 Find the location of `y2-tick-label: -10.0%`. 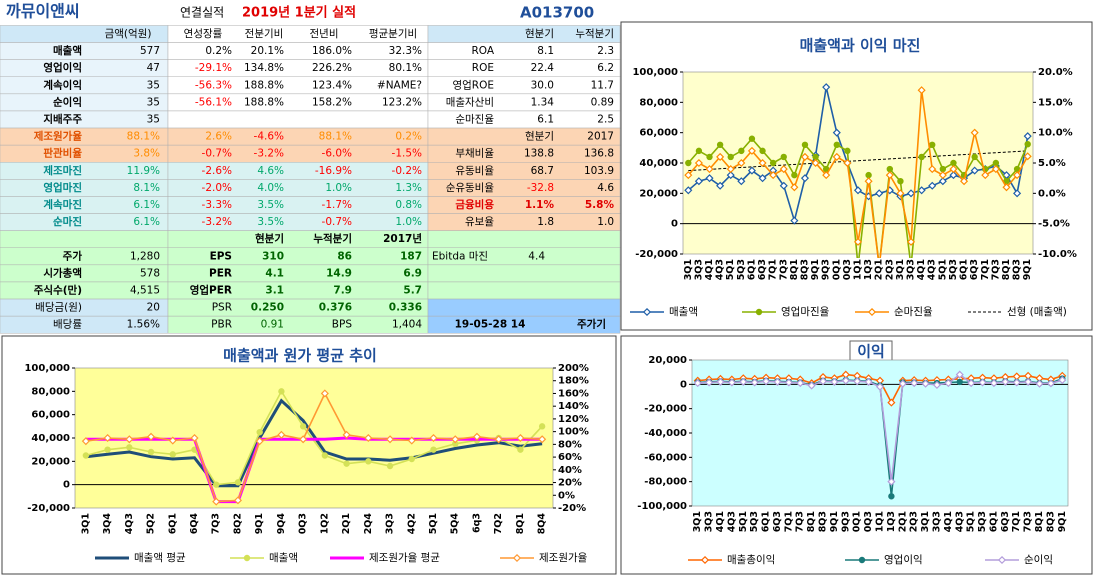

y2-tick-label: -10.0% is located at coordinates (1057, 254).